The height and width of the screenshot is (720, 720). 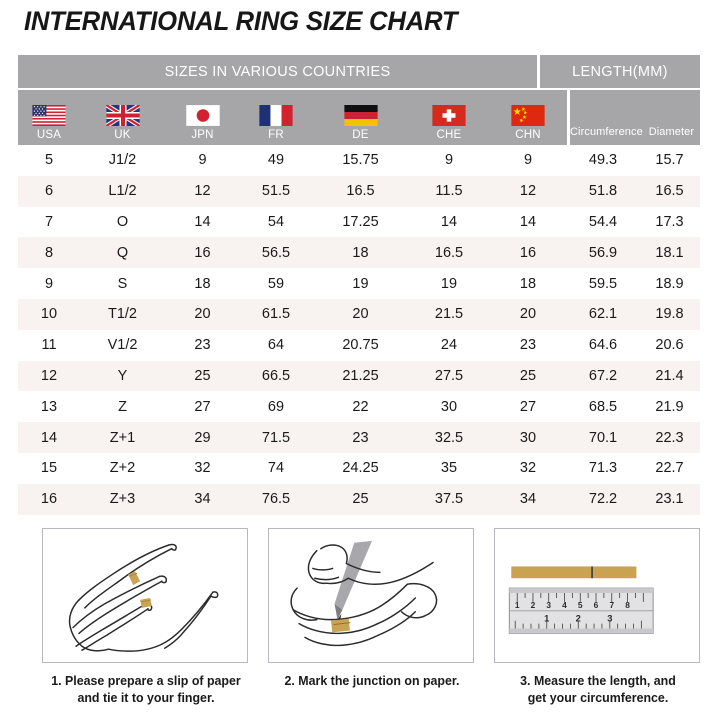 What do you see at coordinates (202, 468) in the screenshot?
I see `cell-jpn: 32` at bounding box center [202, 468].